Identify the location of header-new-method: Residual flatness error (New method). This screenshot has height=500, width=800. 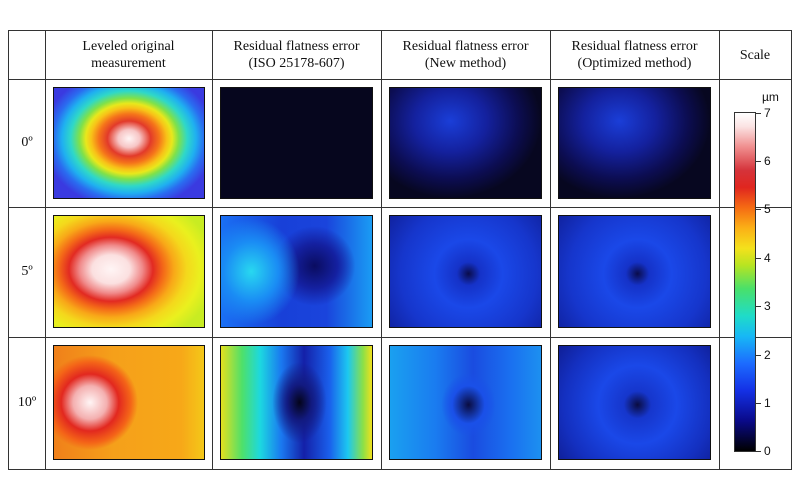
(465, 55).